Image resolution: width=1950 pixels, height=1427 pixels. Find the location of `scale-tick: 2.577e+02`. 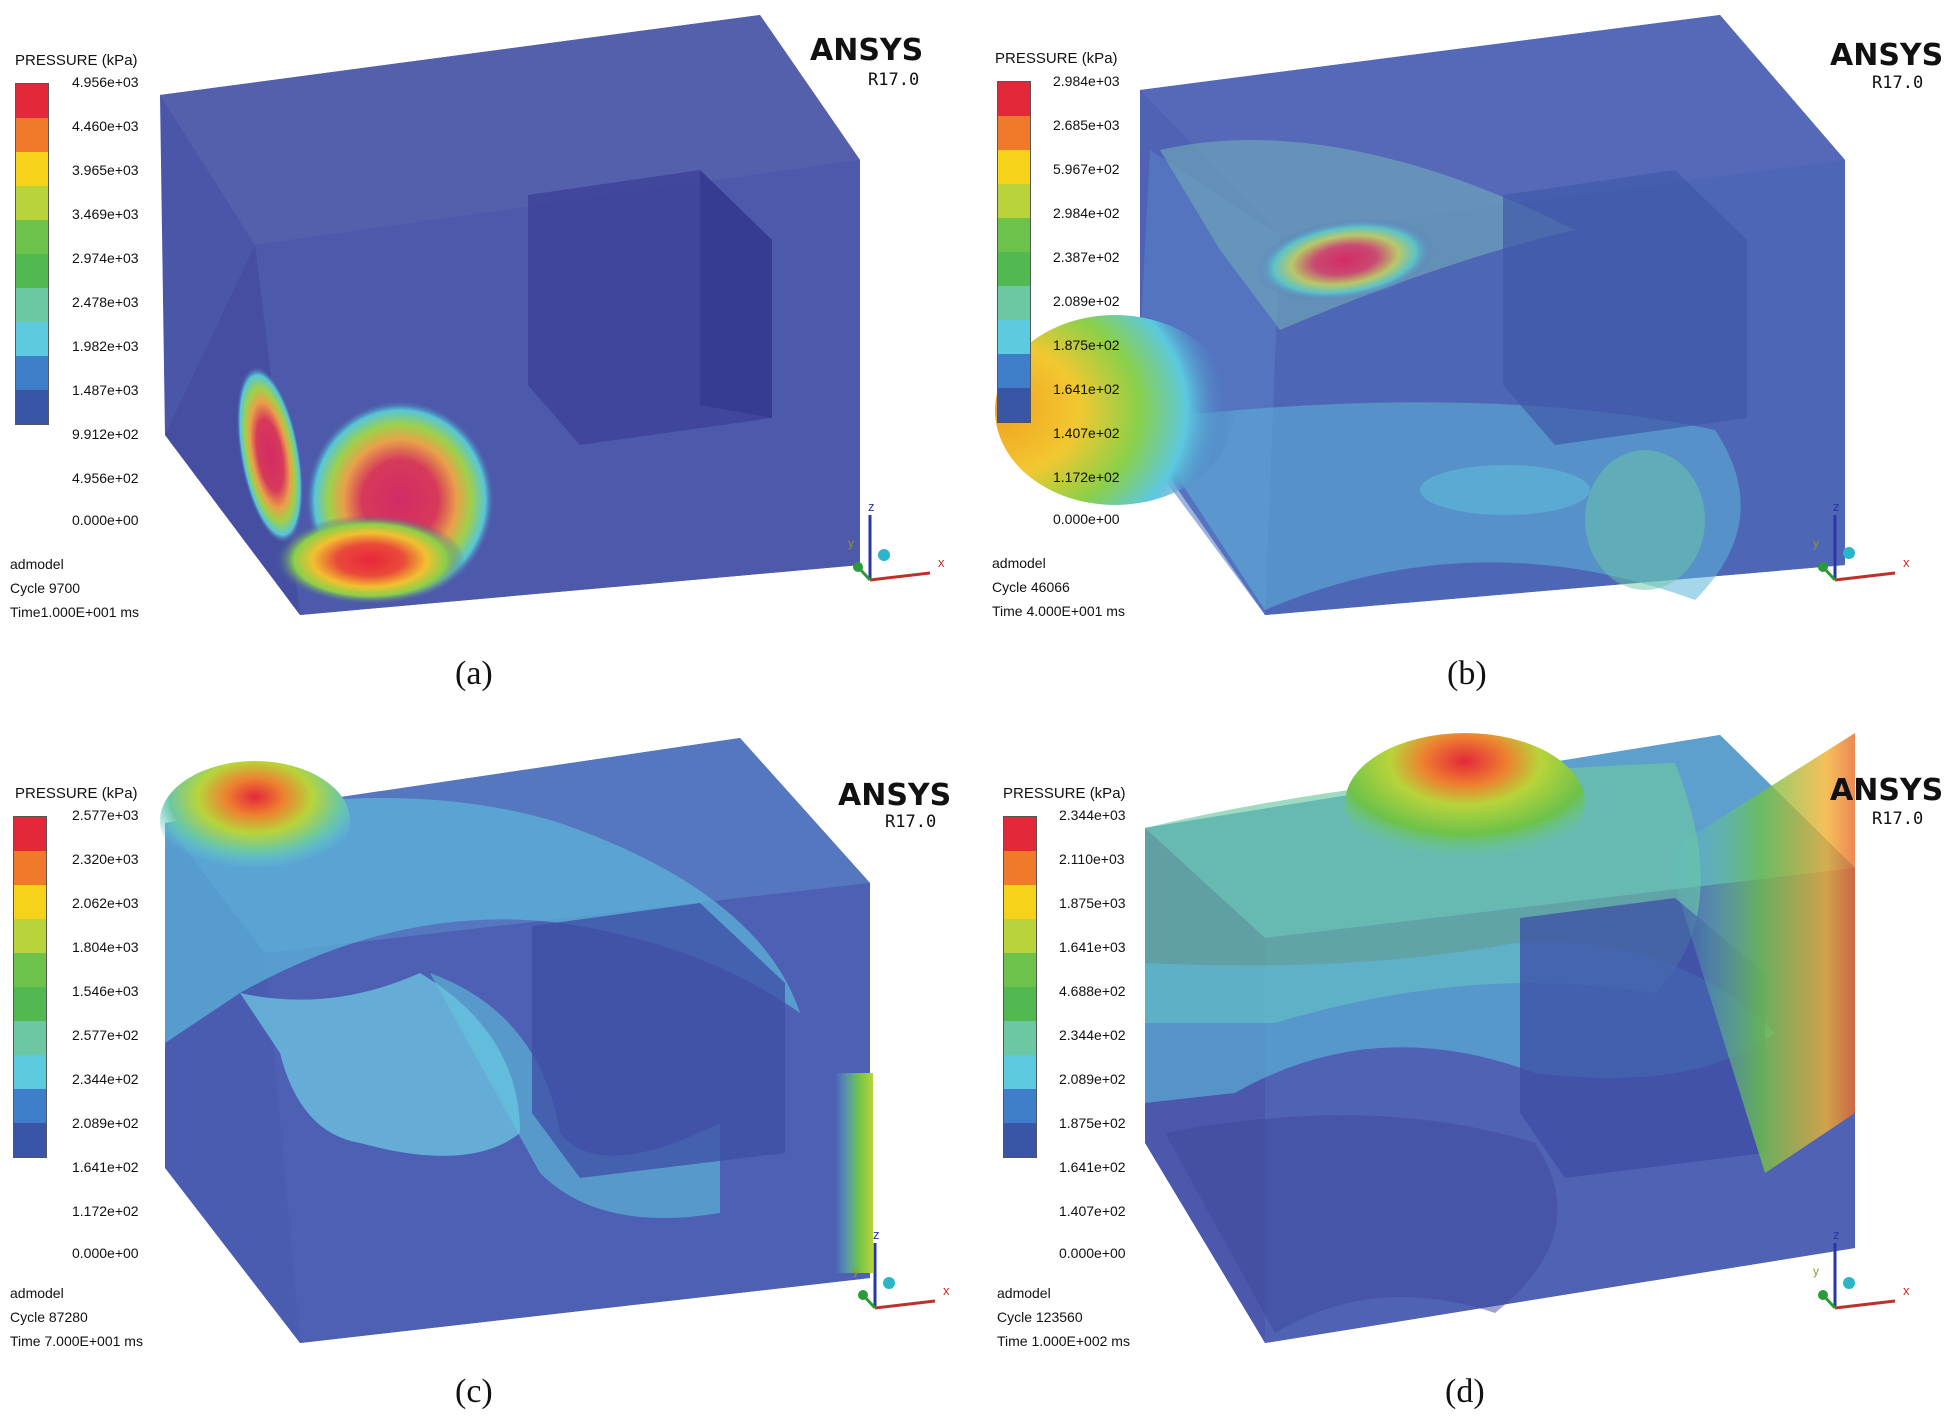

scale-tick: 2.577e+02 is located at coordinates (105, 1035).